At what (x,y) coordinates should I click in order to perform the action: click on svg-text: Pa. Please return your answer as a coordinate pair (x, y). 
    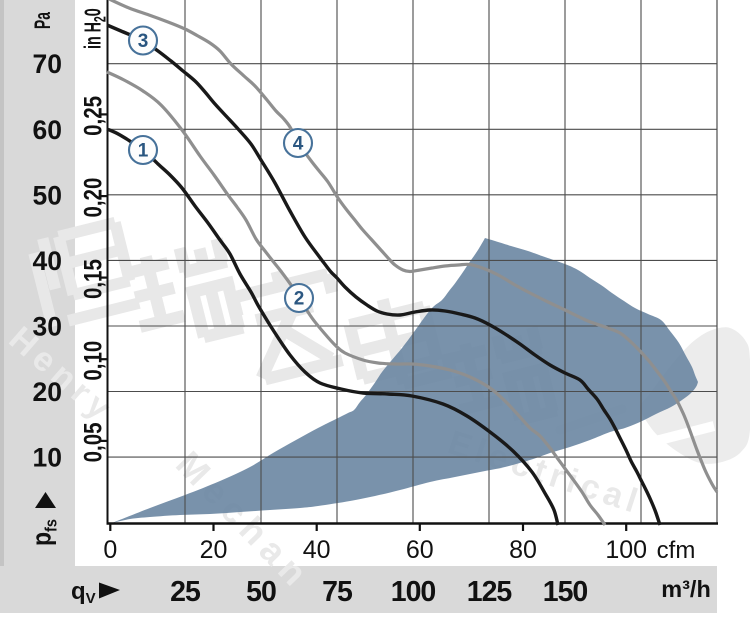
    Looking at the image, I should click on (42, 20).